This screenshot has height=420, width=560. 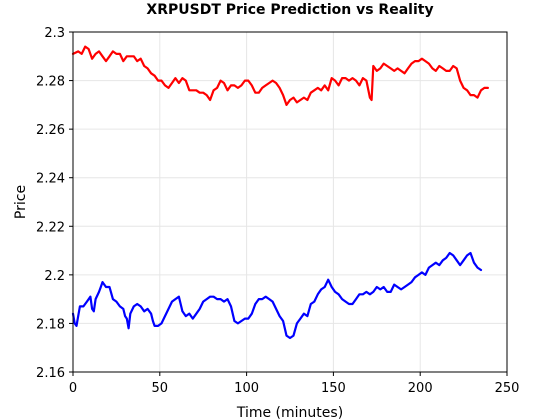 What do you see at coordinates (333, 388) in the screenshot?
I see `x-tick-label: 150` at bounding box center [333, 388].